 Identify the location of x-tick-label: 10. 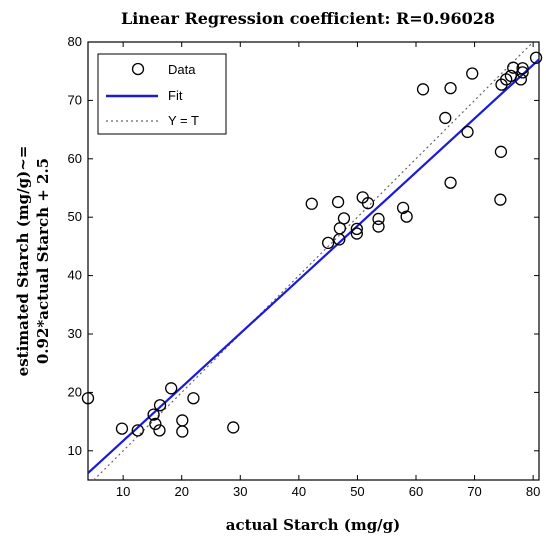
(123, 491).